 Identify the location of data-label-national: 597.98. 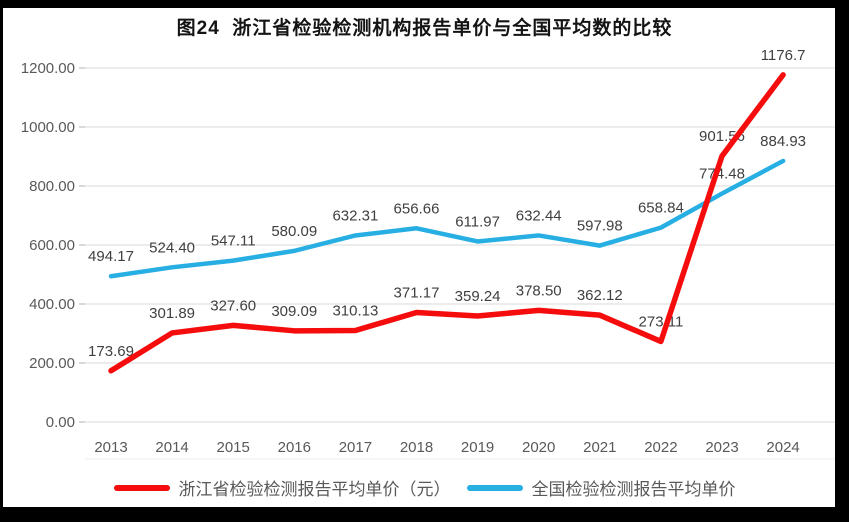
(600, 226).